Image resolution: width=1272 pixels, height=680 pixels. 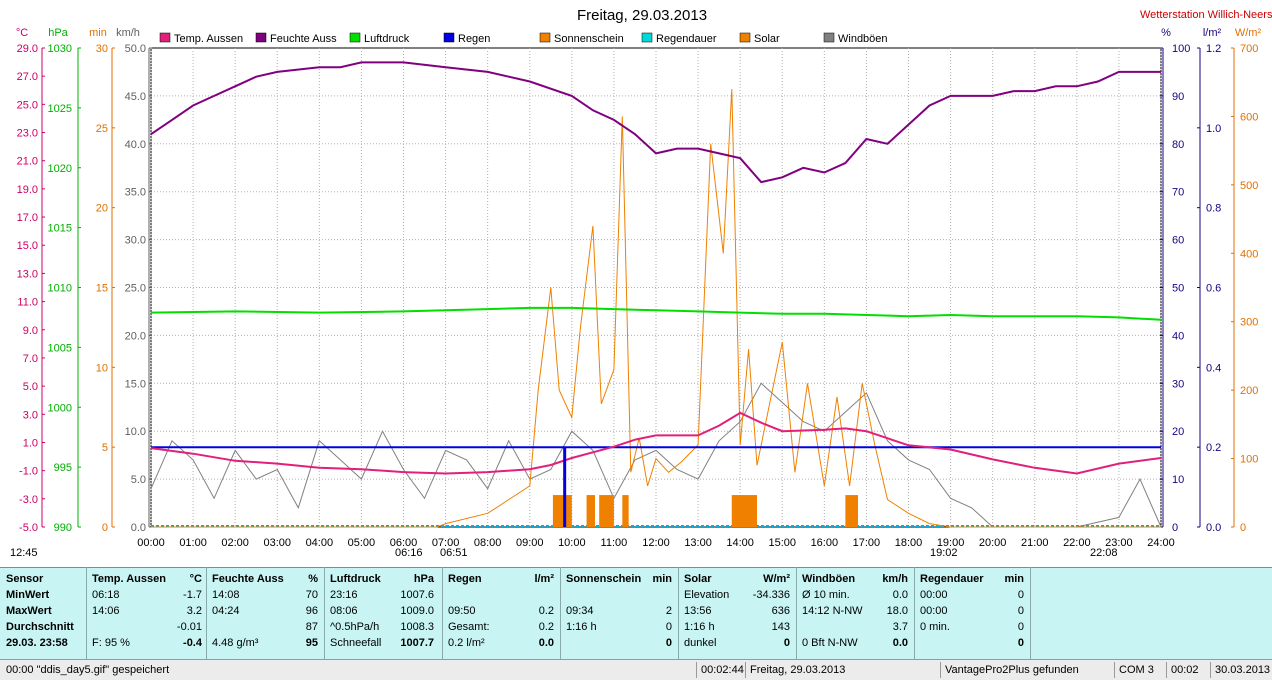 What do you see at coordinates (417, 595) in the screenshot?
I see `stat-value: 1007.6` at bounding box center [417, 595].